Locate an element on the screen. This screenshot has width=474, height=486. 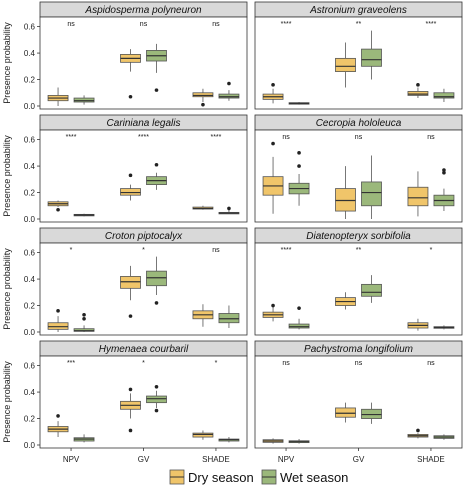
legend: Dry season Wet season is located at coordinates (258, 477).